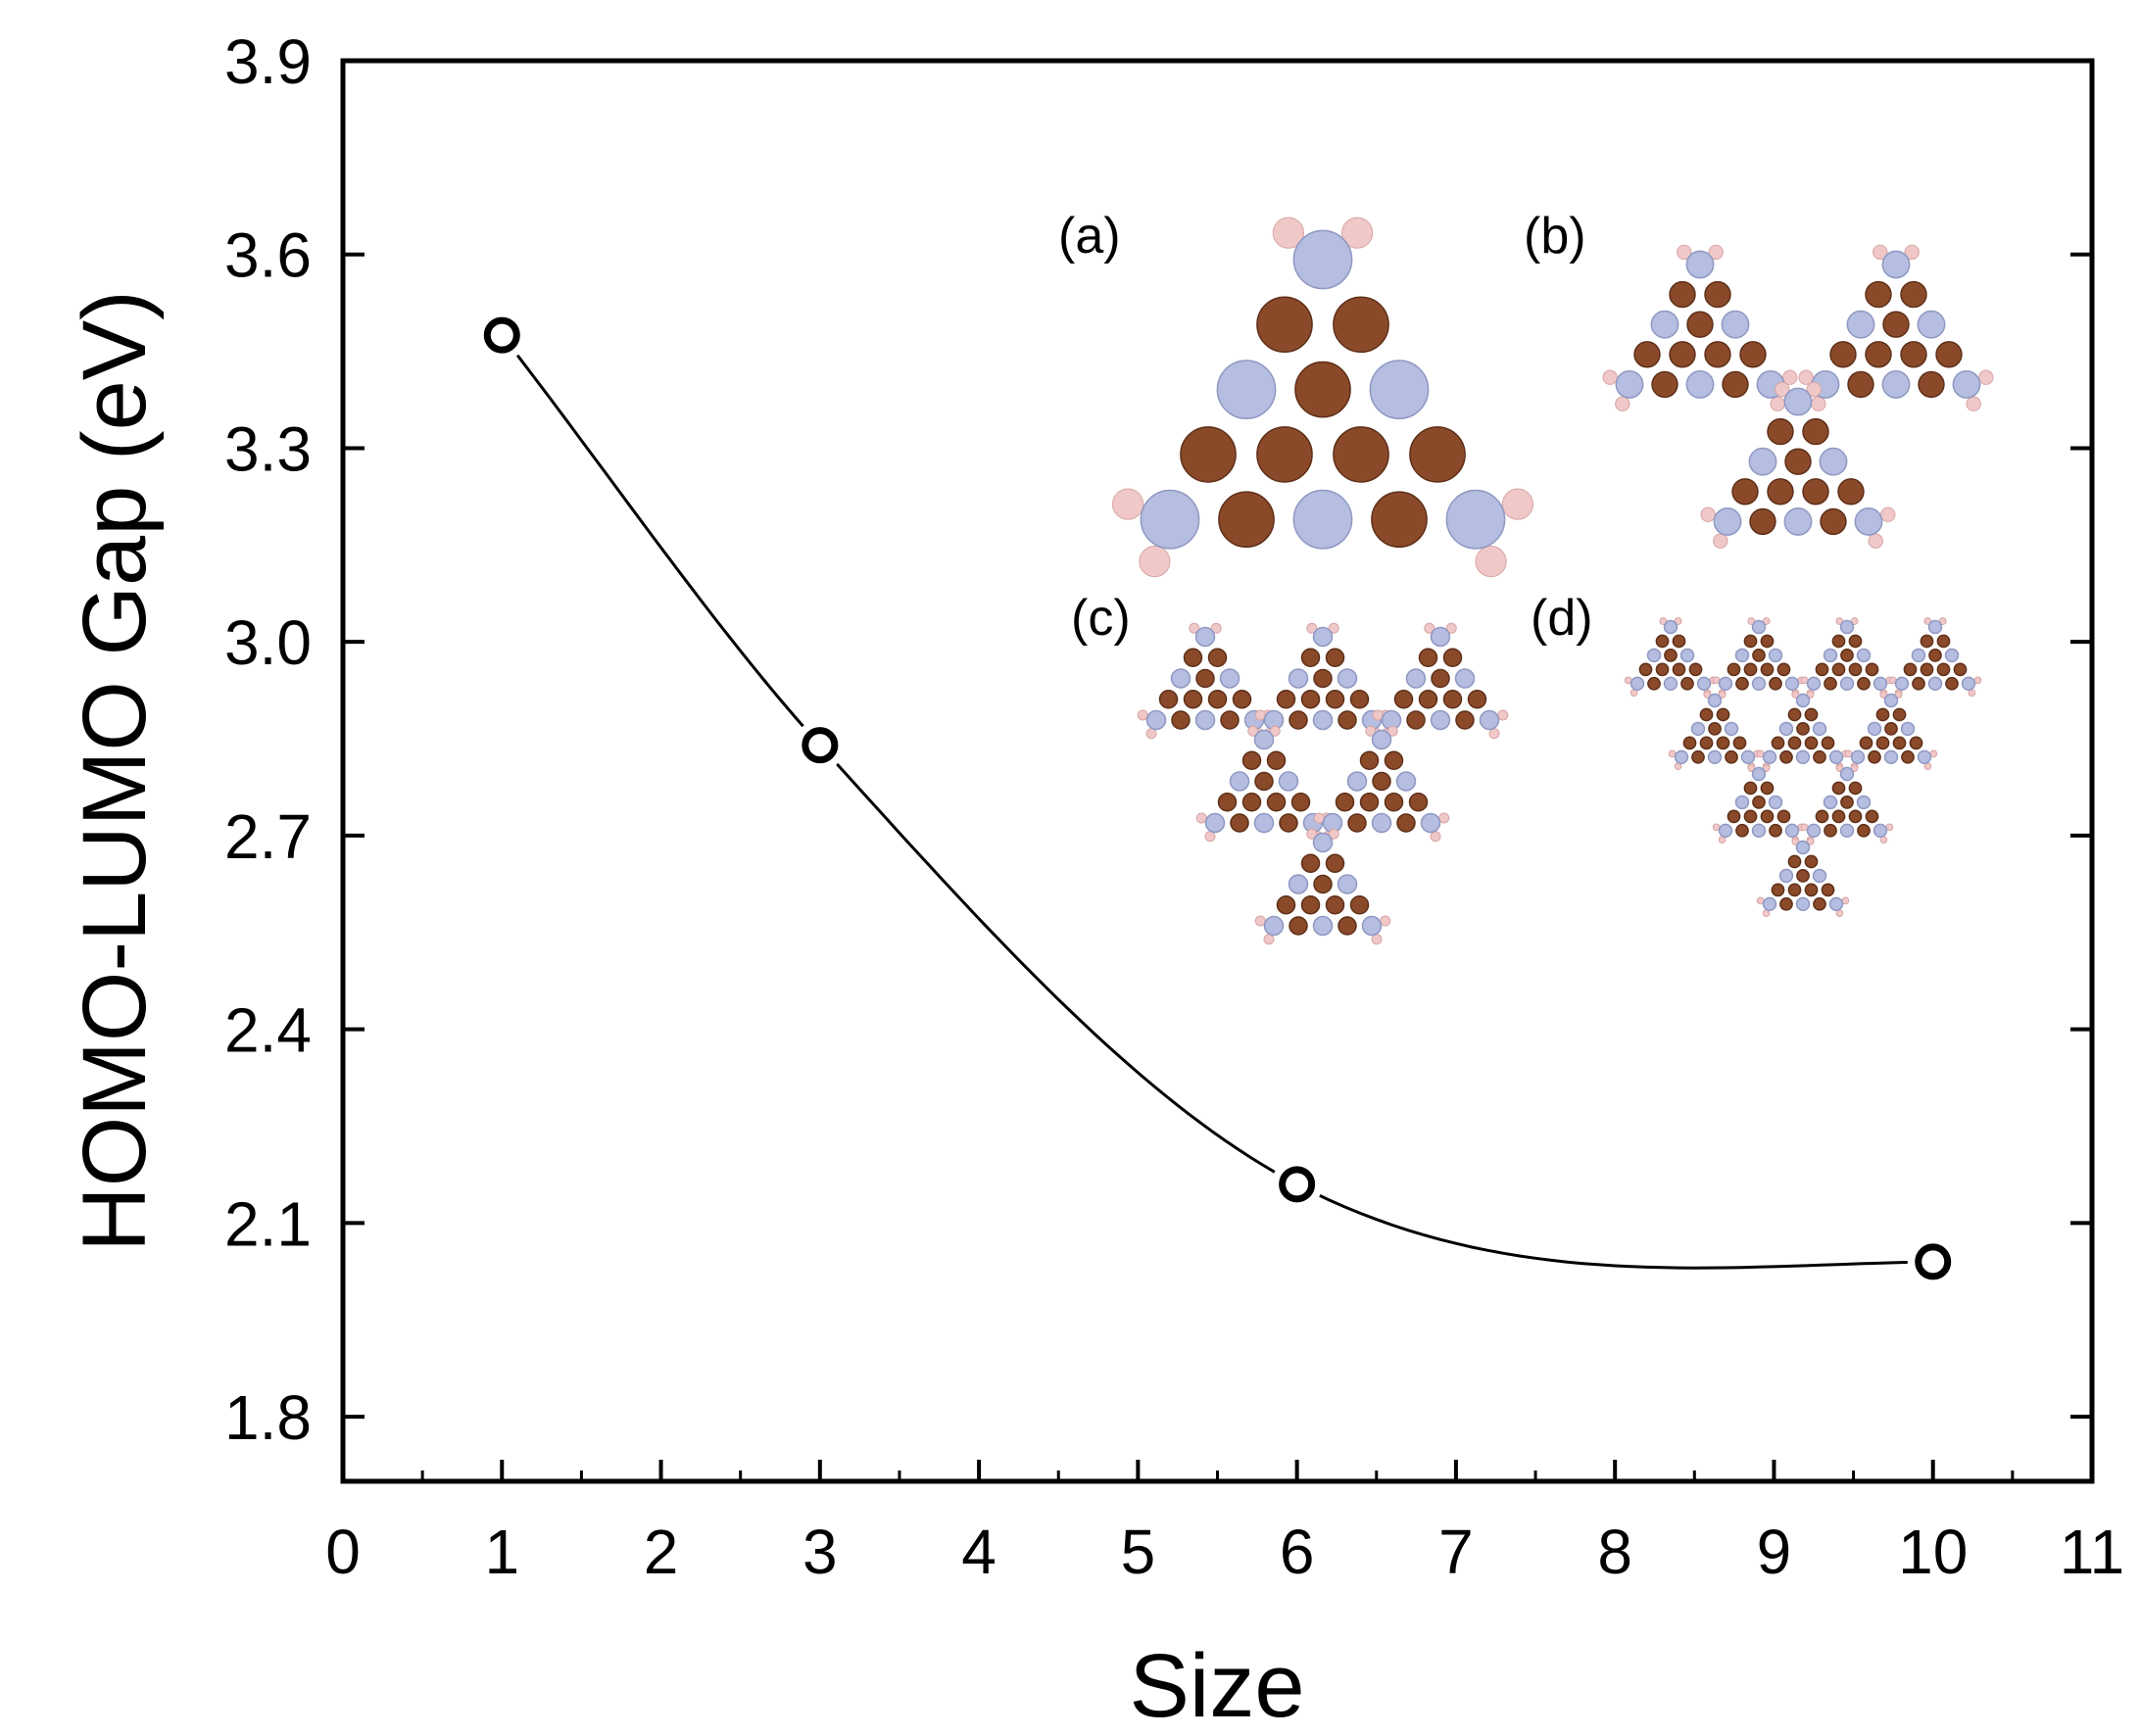 This screenshot has height=1736, width=2140. What do you see at coordinates (661, 1552) in the screenshot?
I see `x-tick-label: 2` at bounding box center [661, 1552].